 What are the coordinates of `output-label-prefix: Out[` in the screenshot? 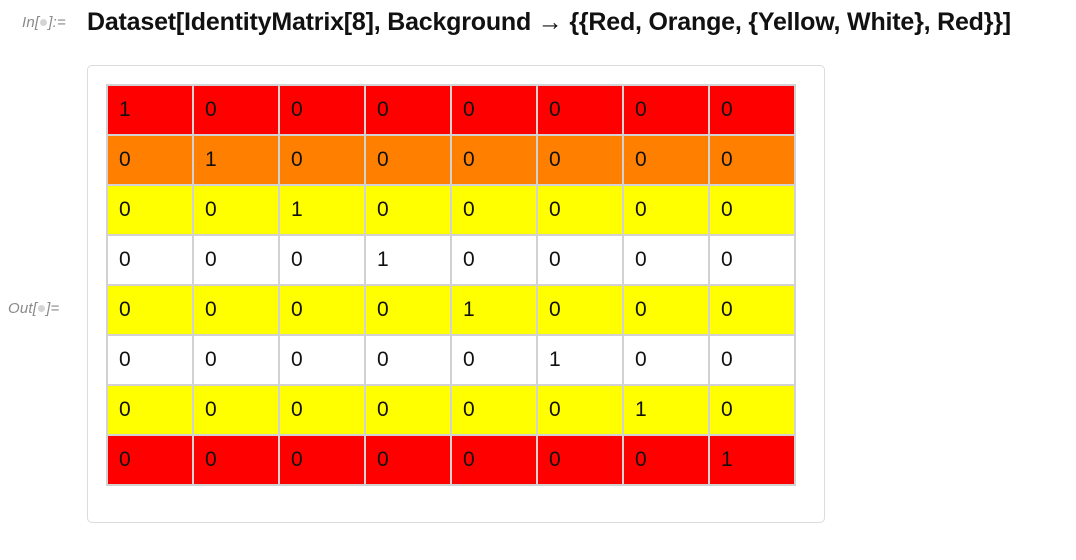 It's located at (23, 308).